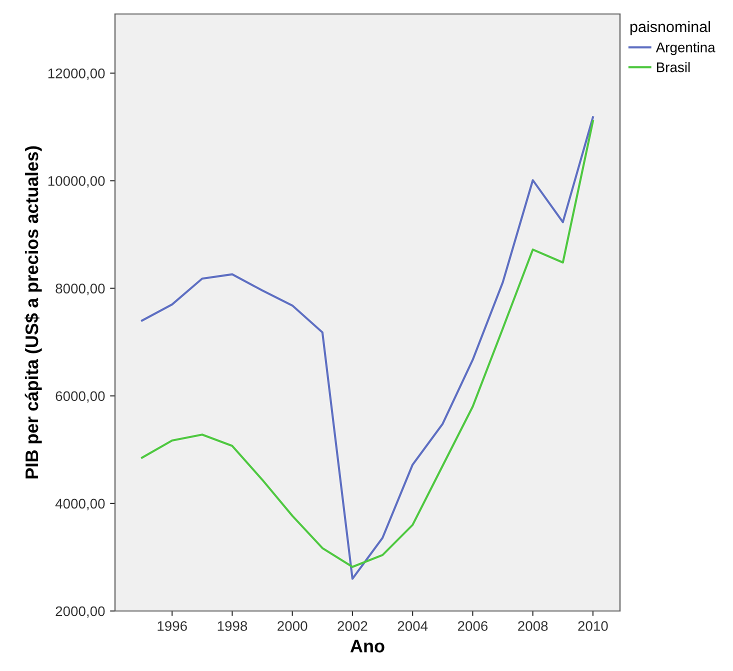 This screenshot has height=671, width=733. I want to click on x-tick-label: 2002, so click(353, 626).